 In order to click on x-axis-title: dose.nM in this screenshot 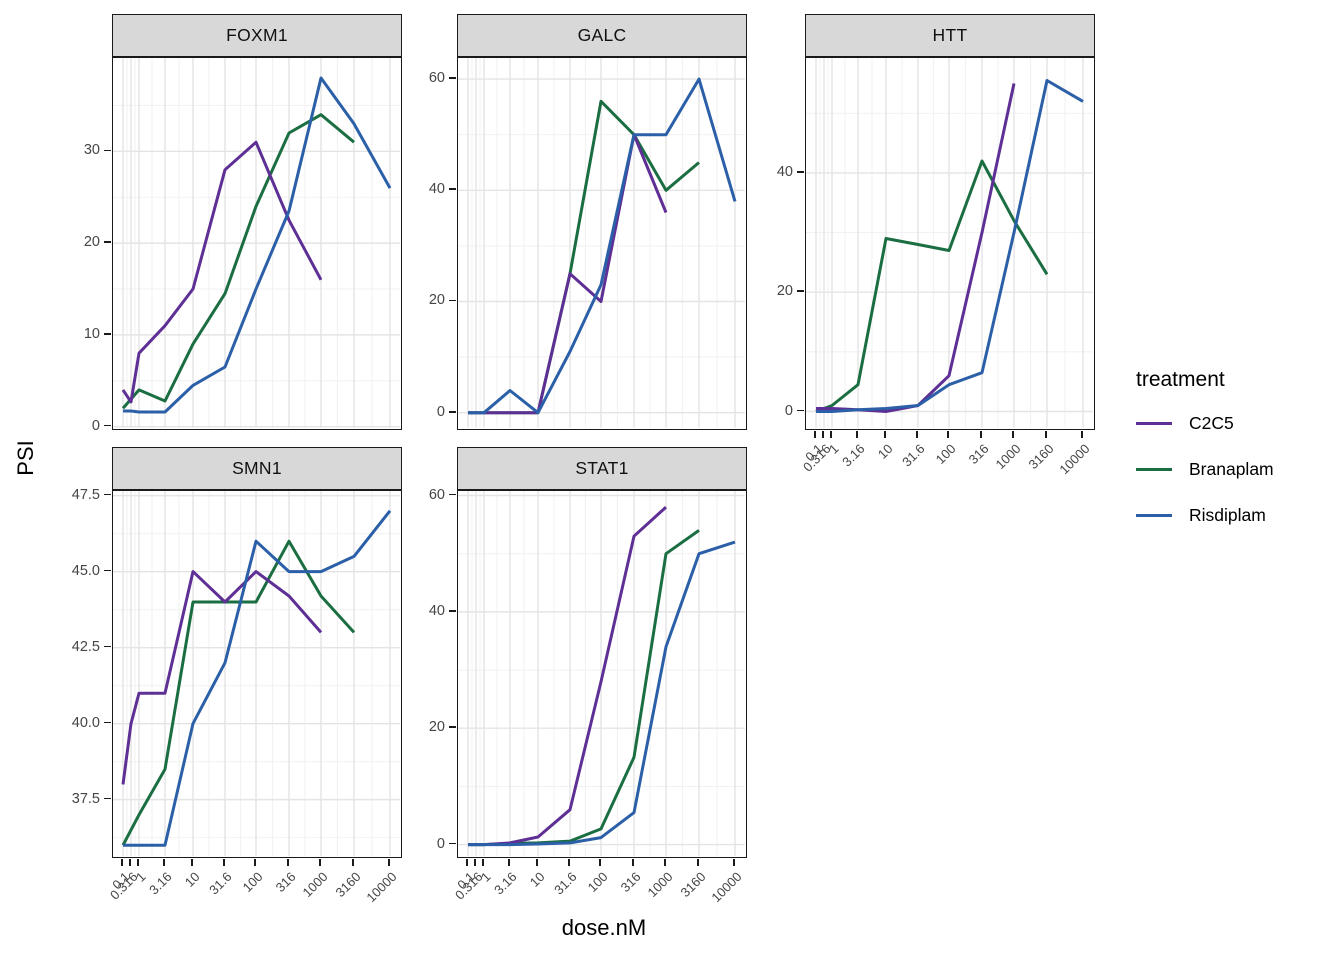, I will do `click(604, 927)`.